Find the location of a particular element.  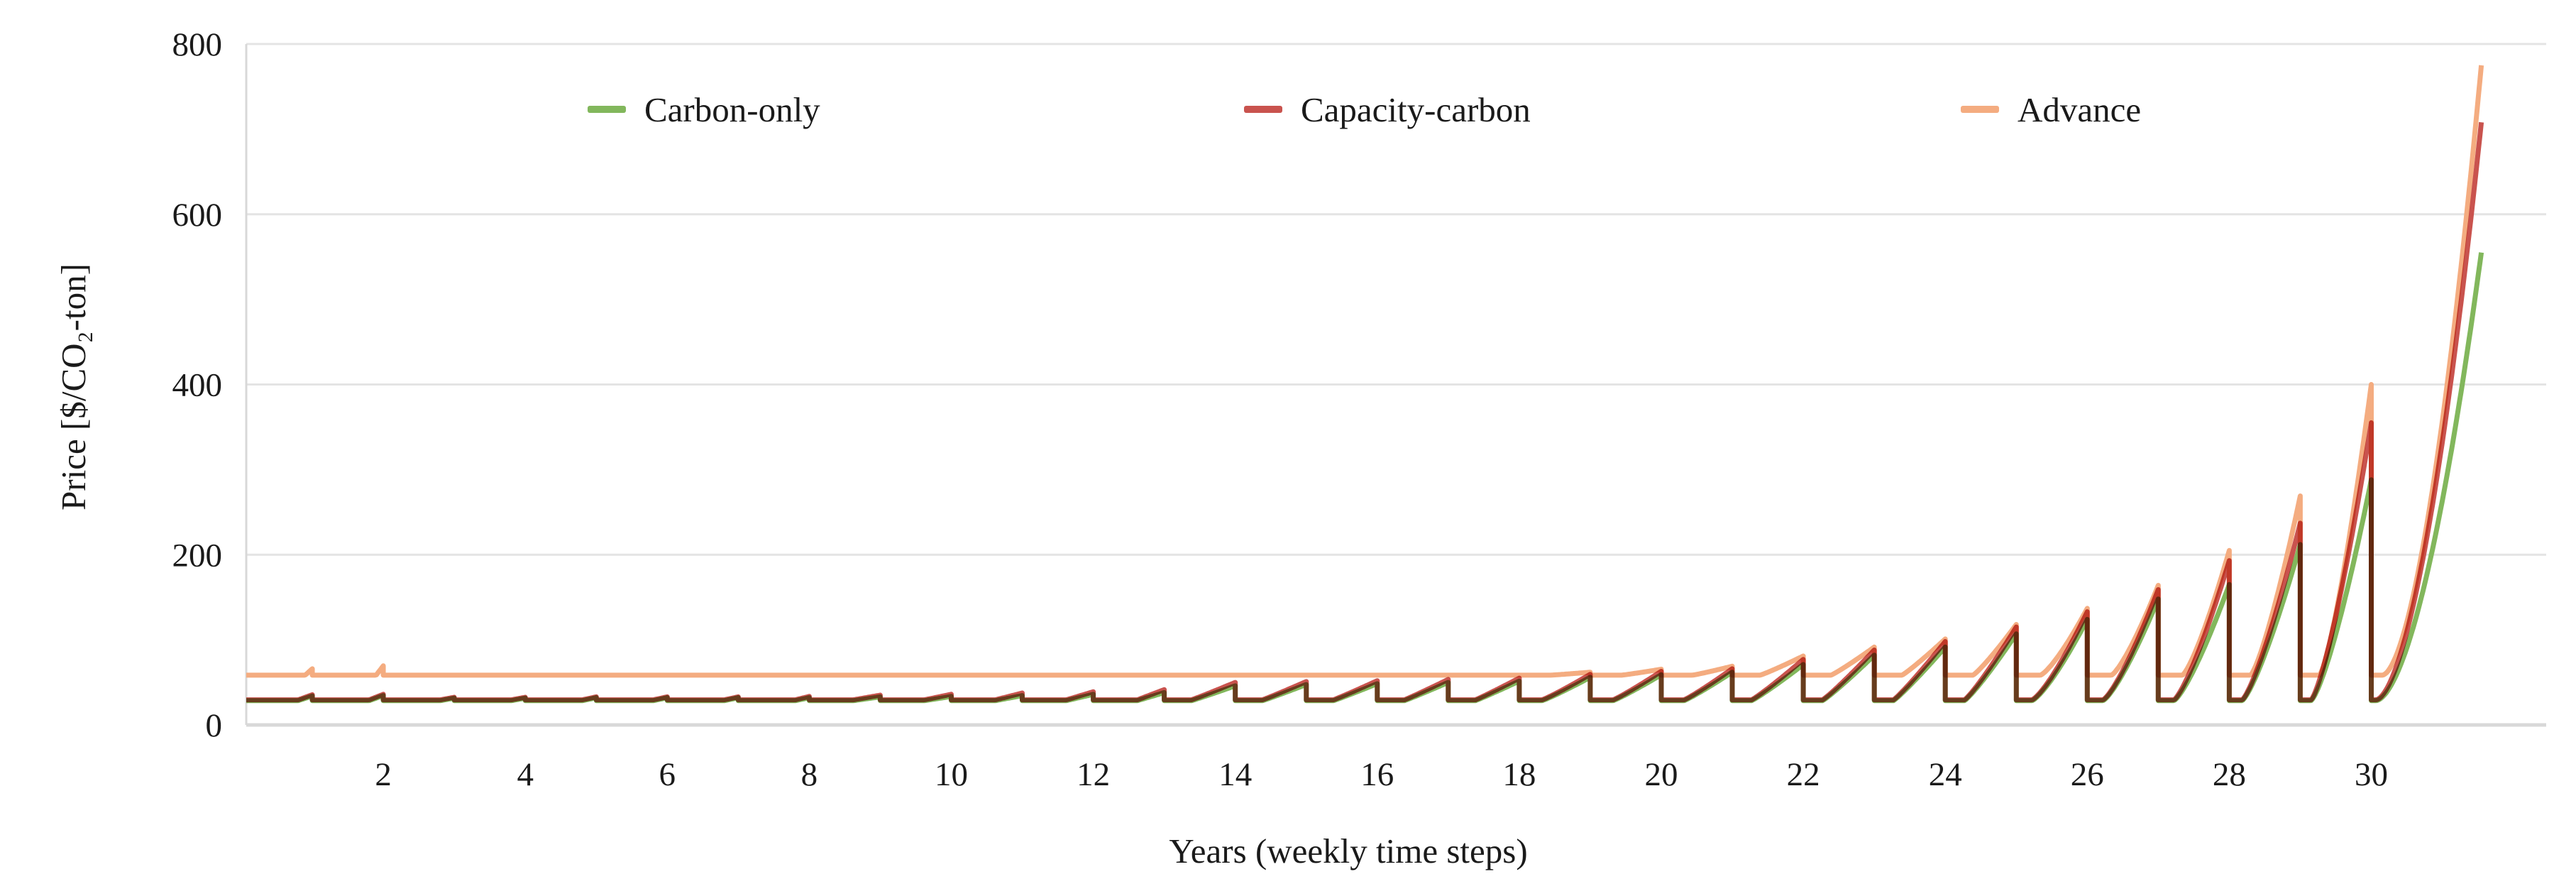

x-tick-label-2: 2 is located at coordinates (383, 774).